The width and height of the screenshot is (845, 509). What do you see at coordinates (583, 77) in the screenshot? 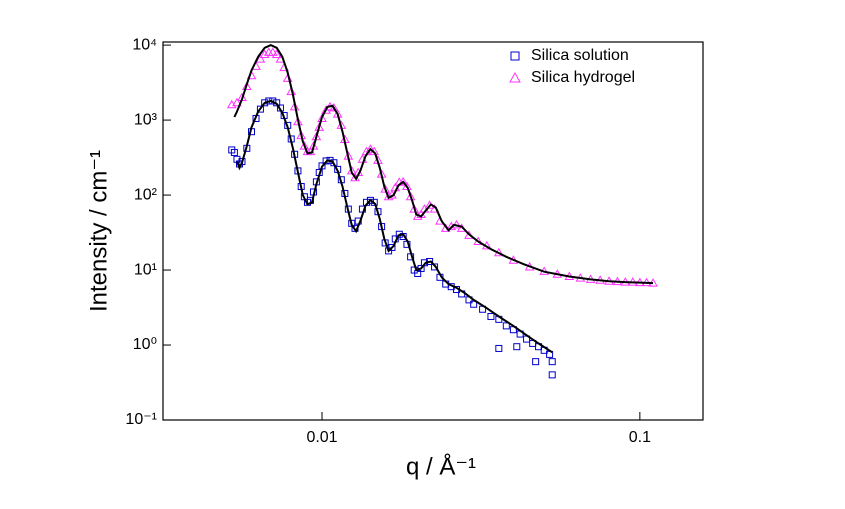
I see `legend-label: Silica hydrogel` at bounding box center [583, 77].